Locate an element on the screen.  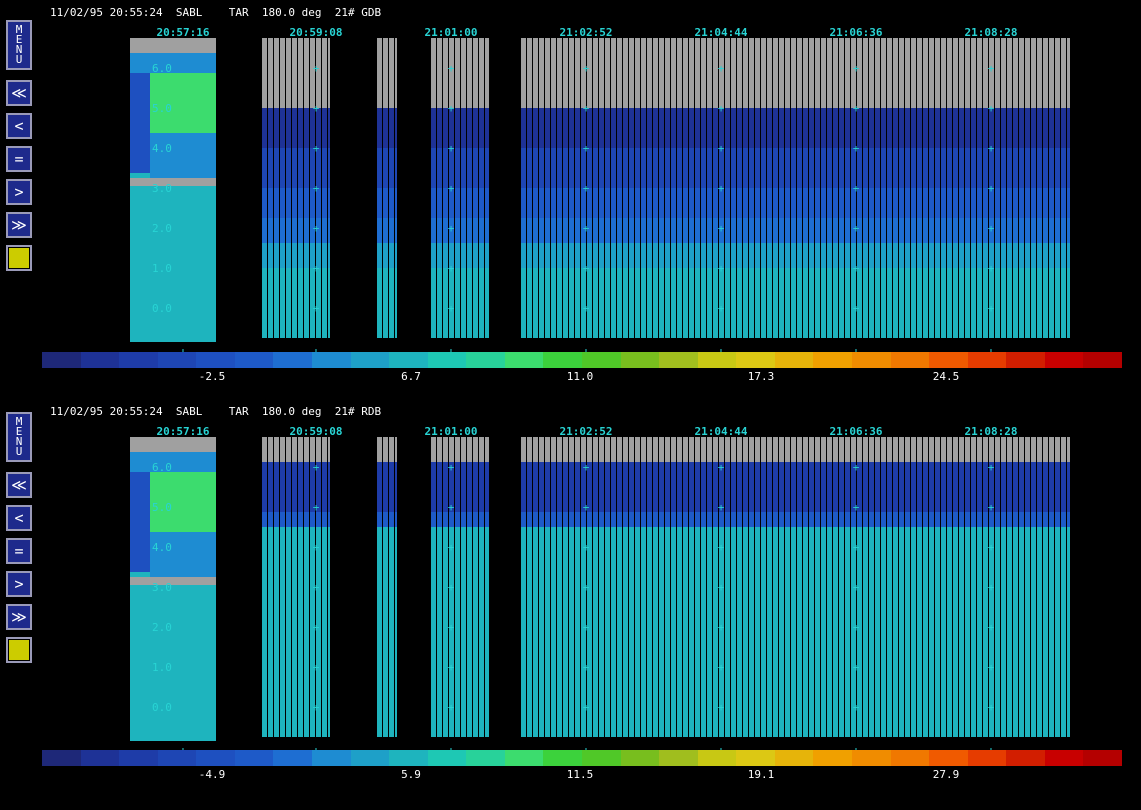
colorbar-tick-label: -4.9 is located at coordinates (212, 774).